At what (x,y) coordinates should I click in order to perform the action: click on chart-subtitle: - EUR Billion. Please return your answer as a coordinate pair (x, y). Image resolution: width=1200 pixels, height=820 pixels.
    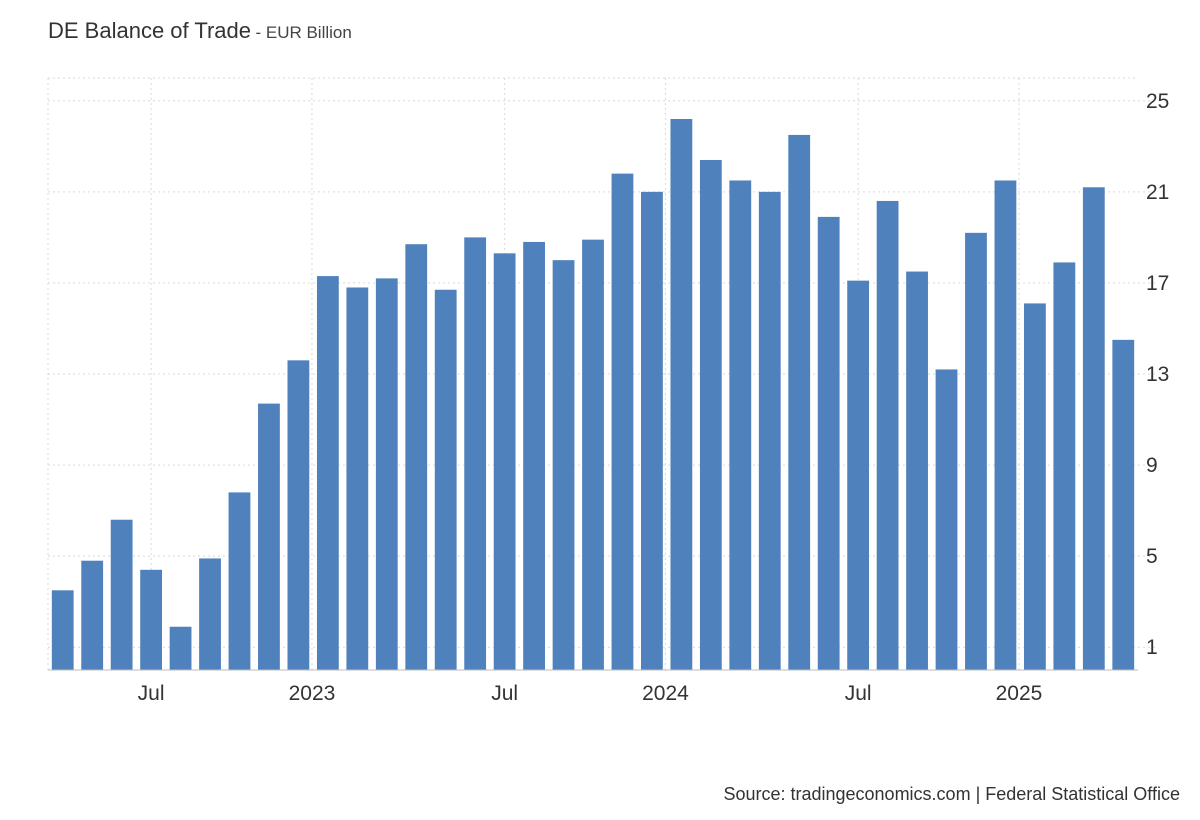
    Looking at the image, I should click on (303, 32).